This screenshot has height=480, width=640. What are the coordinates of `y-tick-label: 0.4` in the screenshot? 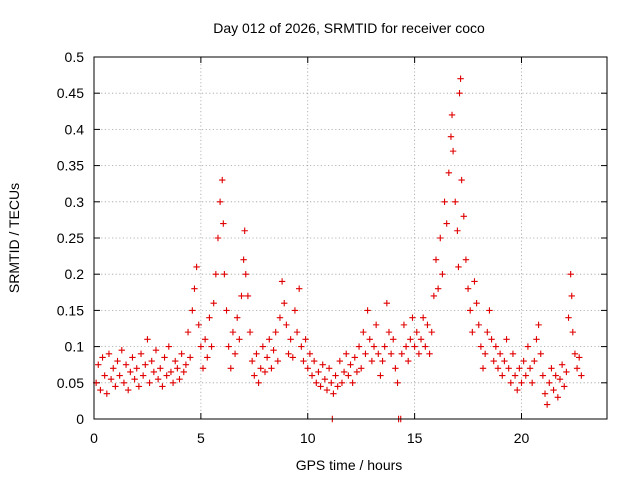 It's located at (75, 129).